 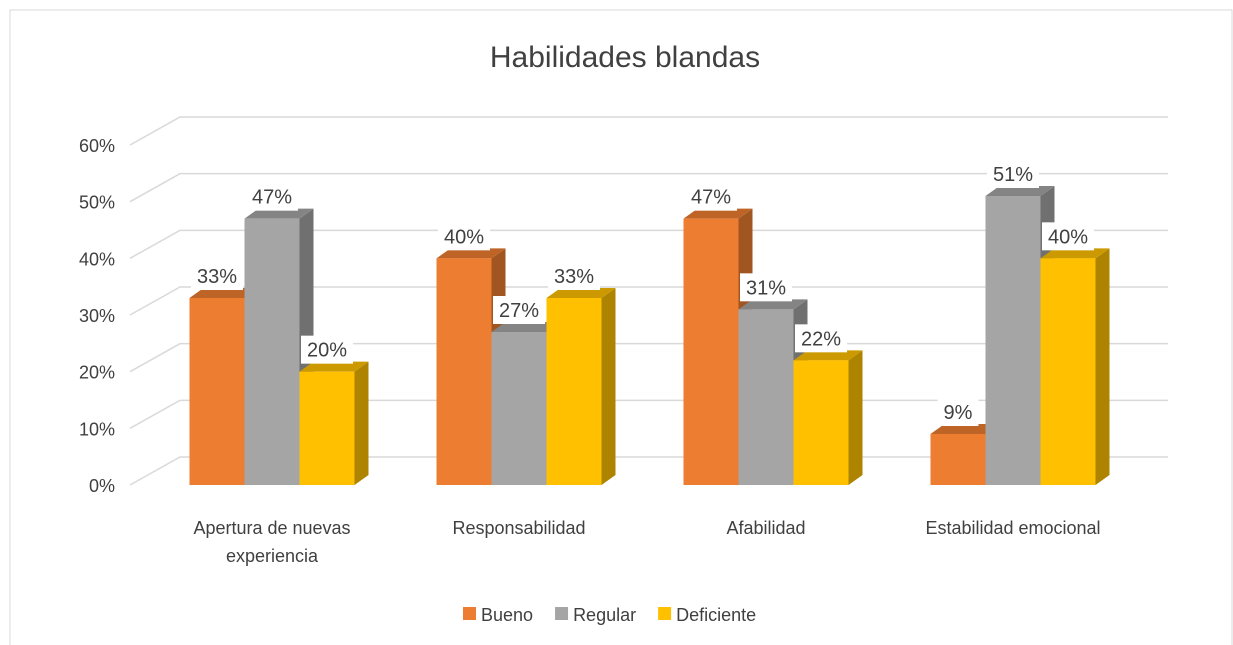 I want to click on x-tick-label: Afabilidad, so click(x=765, y=528).